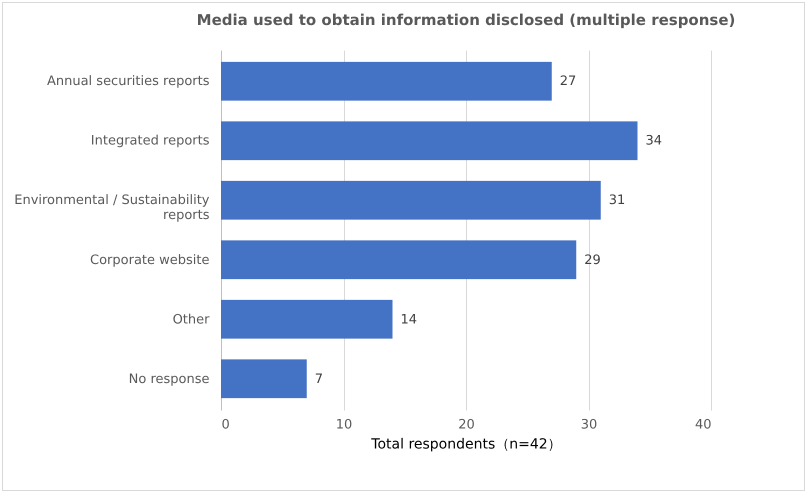 This screenshot has width=809, height=495. I want to click on y-tick-label: Environmental / Sustainability reports, so click(112, 208).